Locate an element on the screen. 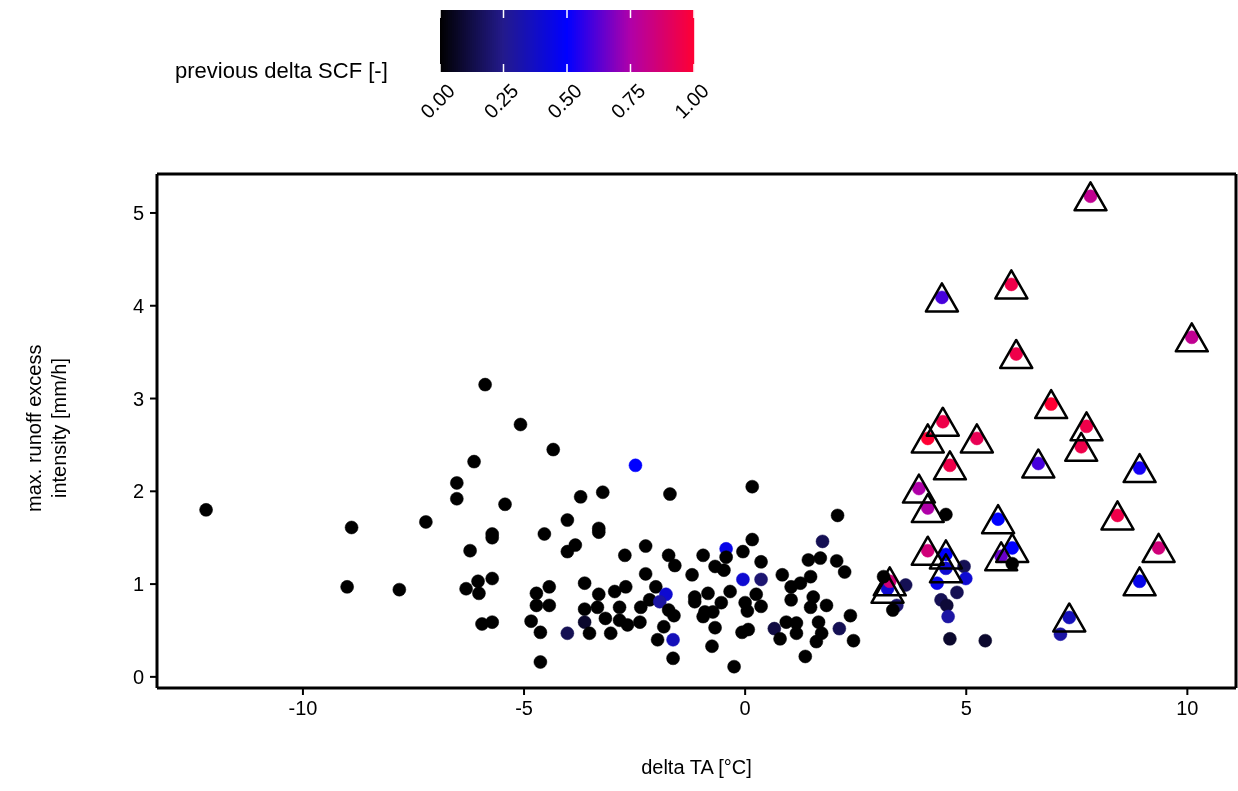 This screenshot has height=791, width=1238. y-axis-title: max. runoff excess intensity [mm/h] is located at coordinates (46, 428).